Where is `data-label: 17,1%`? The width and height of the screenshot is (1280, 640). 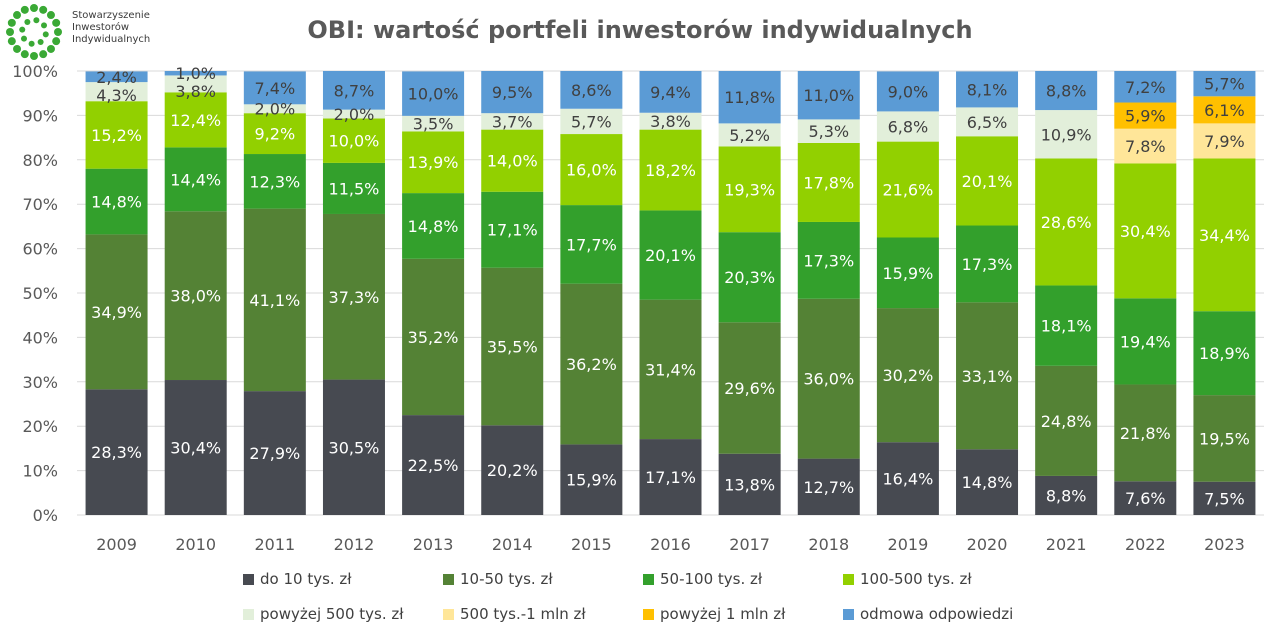
data-label: 17,1% is located at coordinates (670, 477).